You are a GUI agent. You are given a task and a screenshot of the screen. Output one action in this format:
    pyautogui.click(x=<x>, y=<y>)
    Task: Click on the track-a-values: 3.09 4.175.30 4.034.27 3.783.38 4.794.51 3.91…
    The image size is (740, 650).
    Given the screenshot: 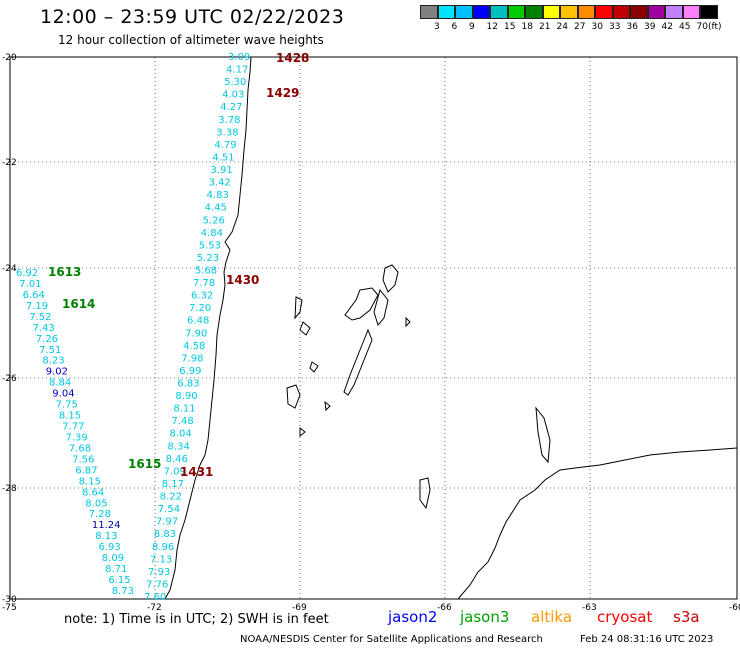 What is the action you would take?
    pyautogui.click(x=197, y=327)
    